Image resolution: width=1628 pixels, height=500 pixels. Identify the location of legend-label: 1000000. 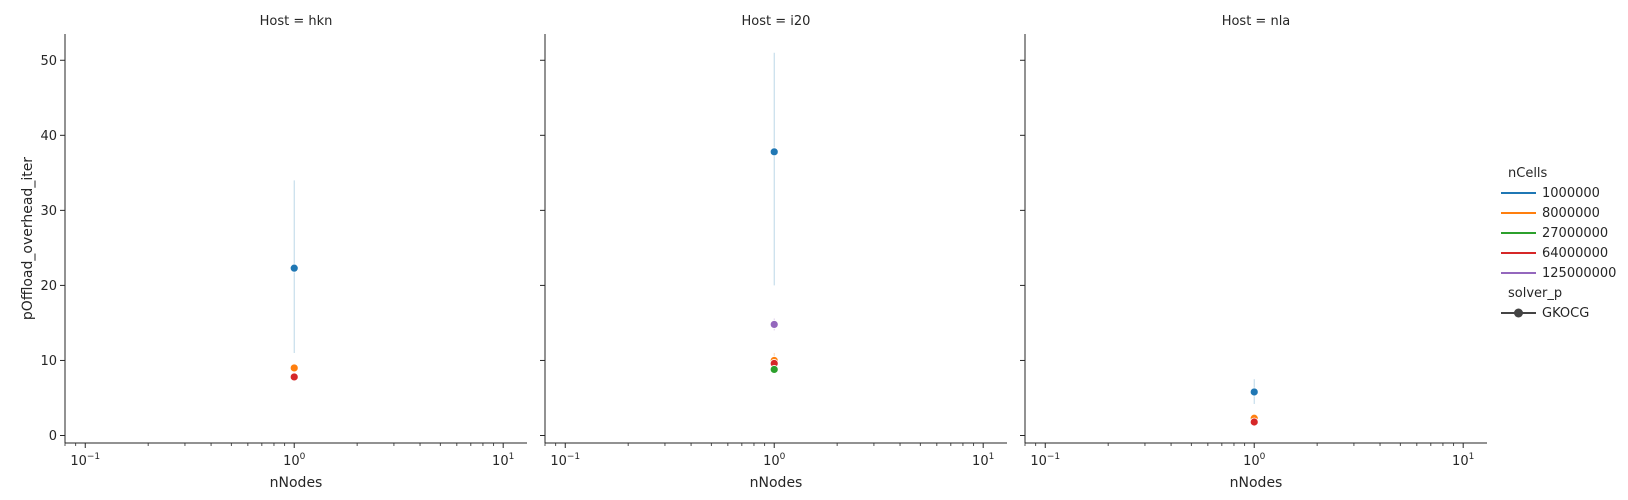
(1571, 193).